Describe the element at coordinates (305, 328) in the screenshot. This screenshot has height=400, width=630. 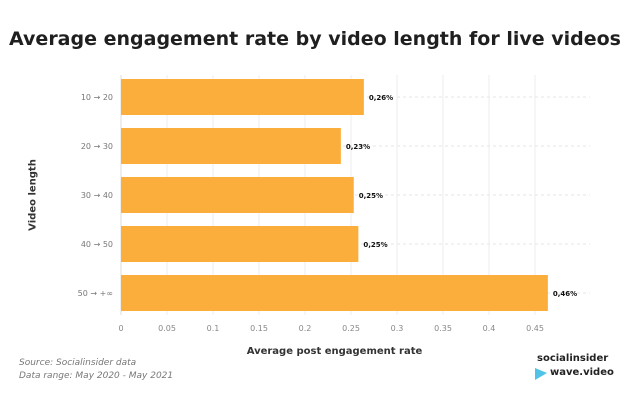
I see `x-tick-label: 0.2` at that location.